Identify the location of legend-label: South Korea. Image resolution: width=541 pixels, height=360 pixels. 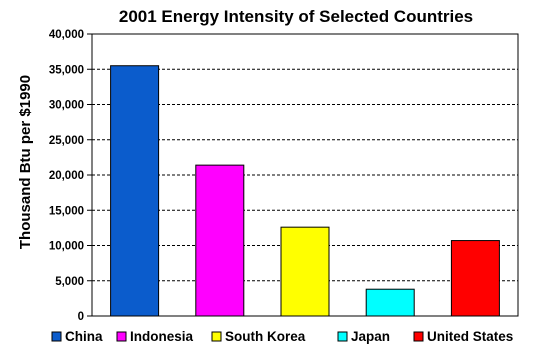
(265, 336).